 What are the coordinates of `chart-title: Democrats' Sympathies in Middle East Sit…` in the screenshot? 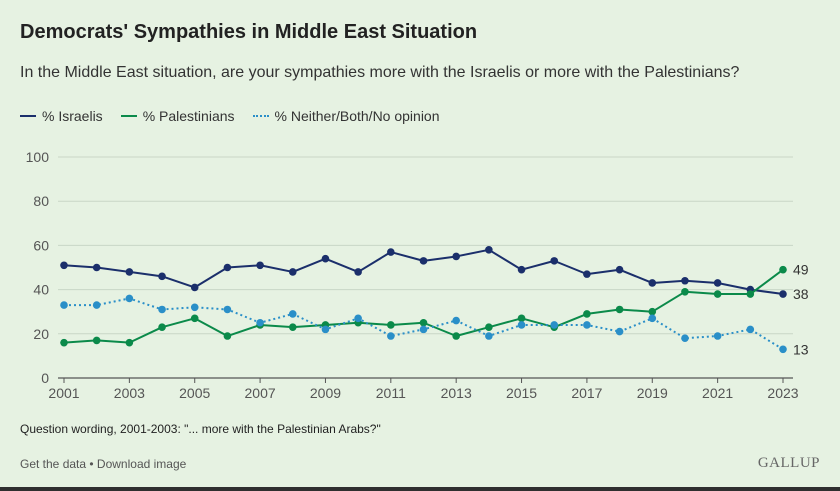 It's located at (249, 32).